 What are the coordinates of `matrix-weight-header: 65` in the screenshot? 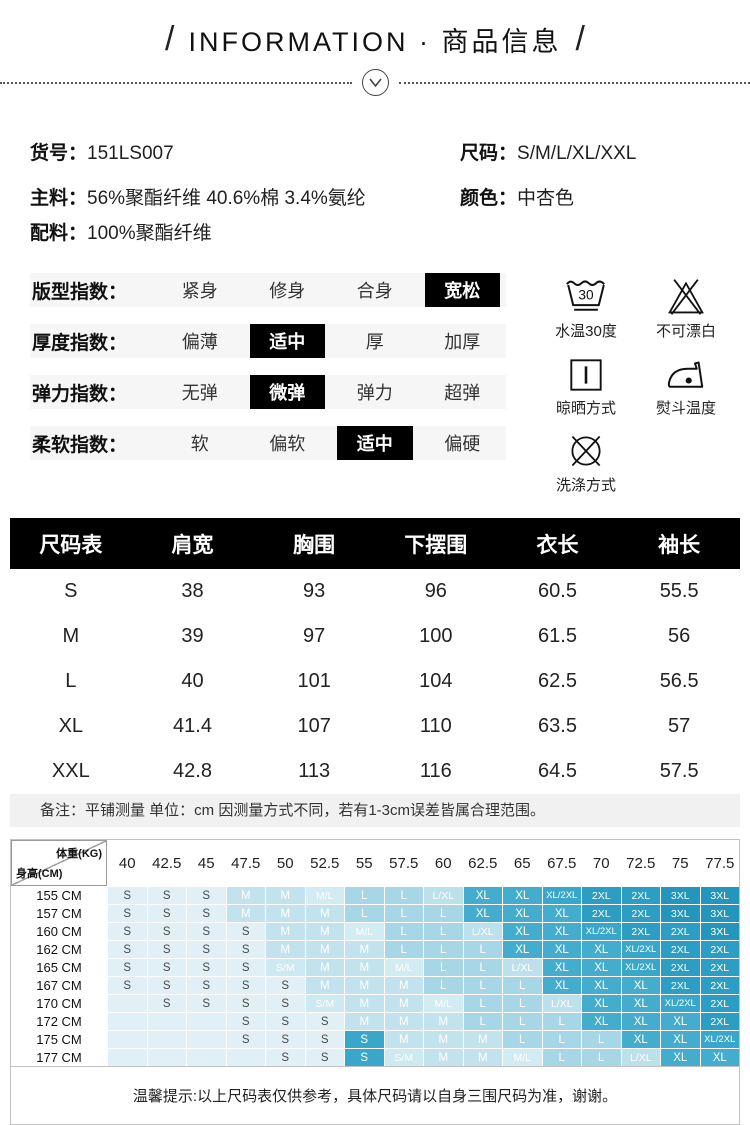 It's located at (522, 863).